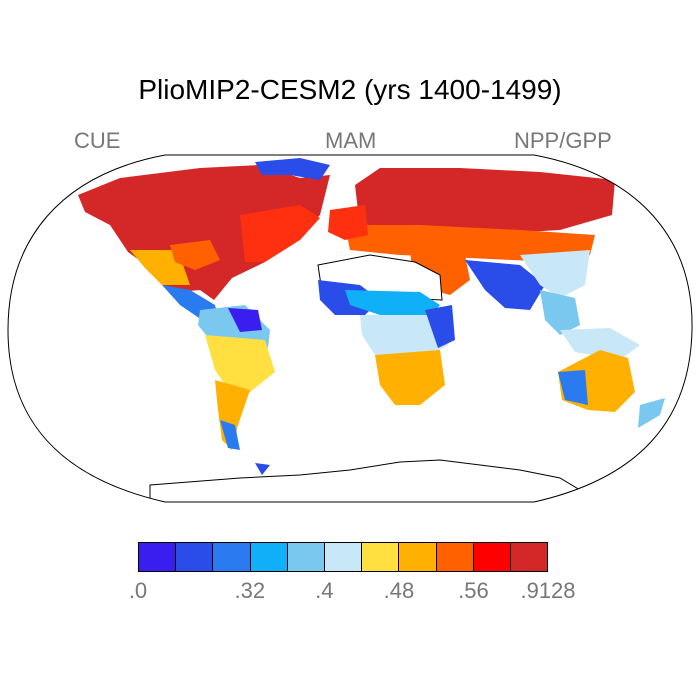 The image size is (700, 700). What do you see at coordinates (230, 435) in the screenshot?
I see `south-america-tip` at bounding box center [230, 435].